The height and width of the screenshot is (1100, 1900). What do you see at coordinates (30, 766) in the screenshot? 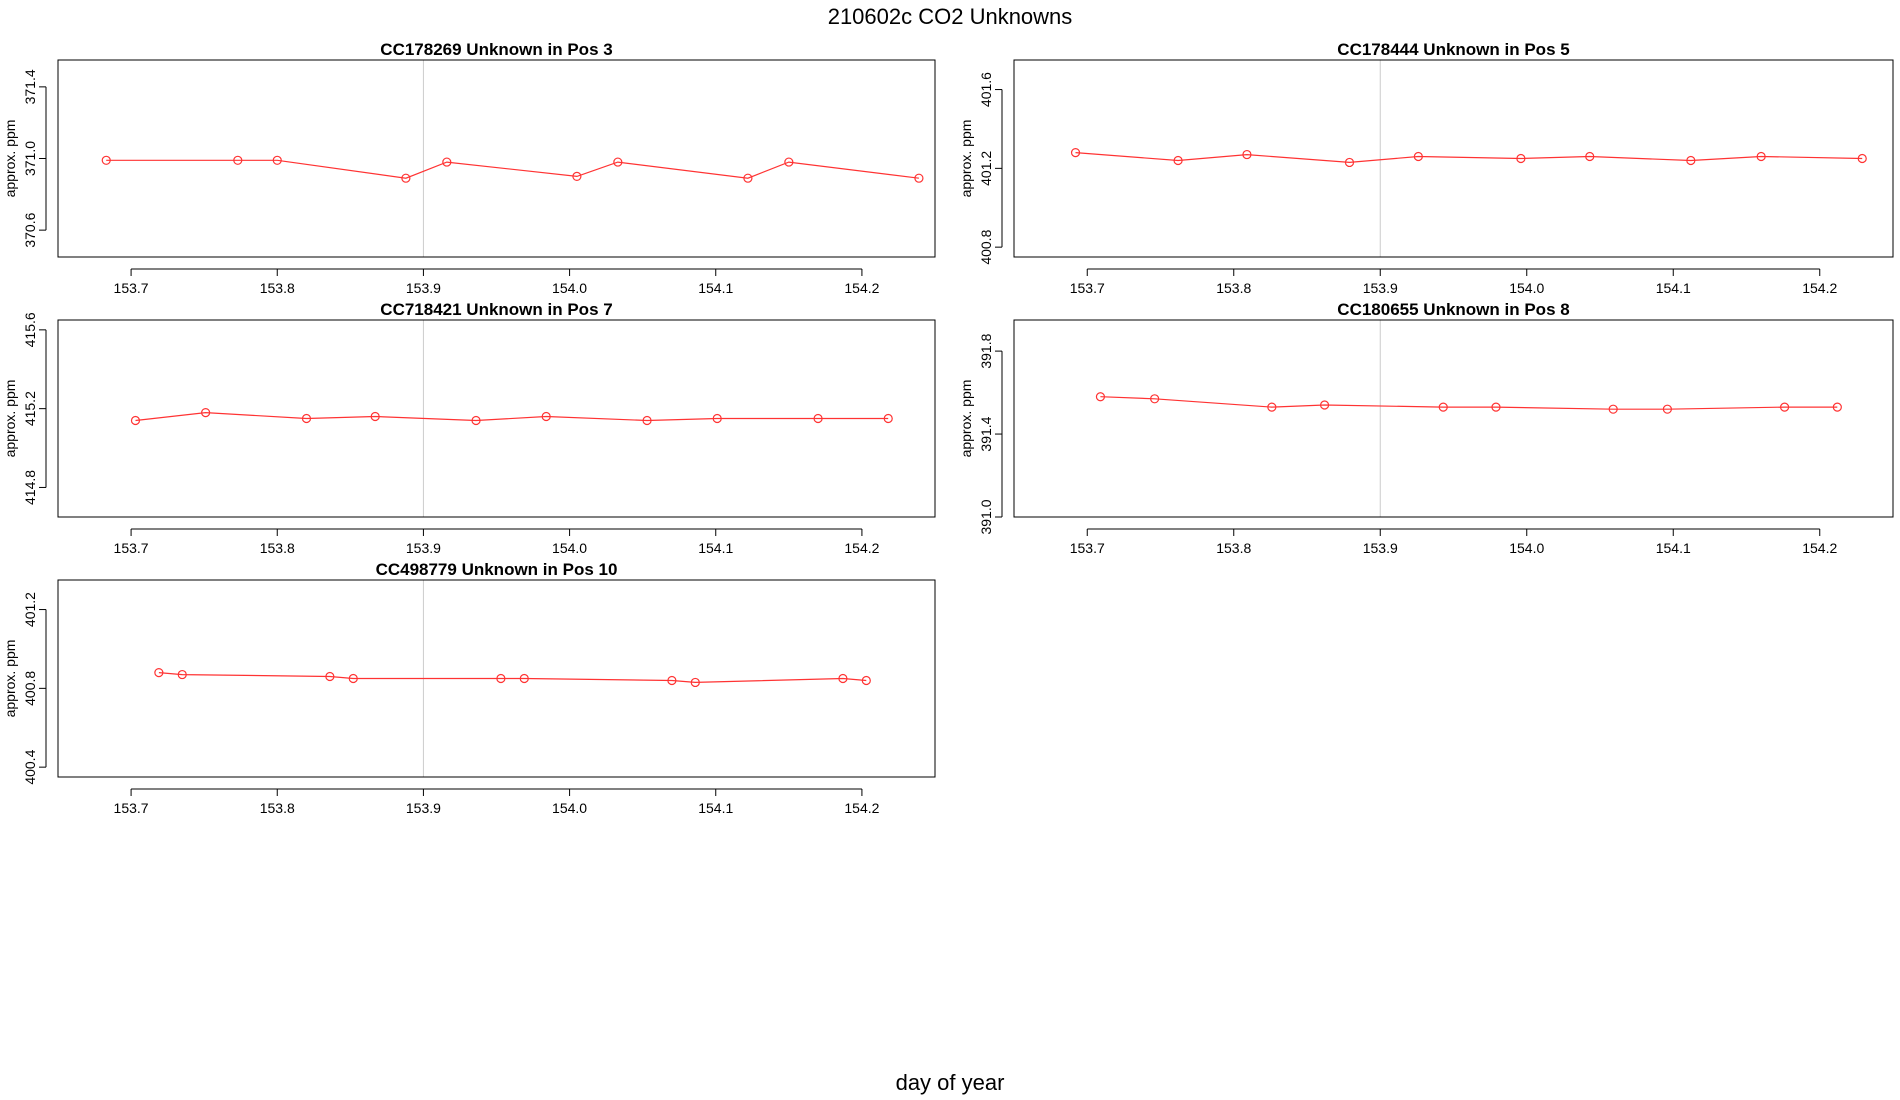
I see `y-tick-label: 400.4` at bounding box center [30, 766].